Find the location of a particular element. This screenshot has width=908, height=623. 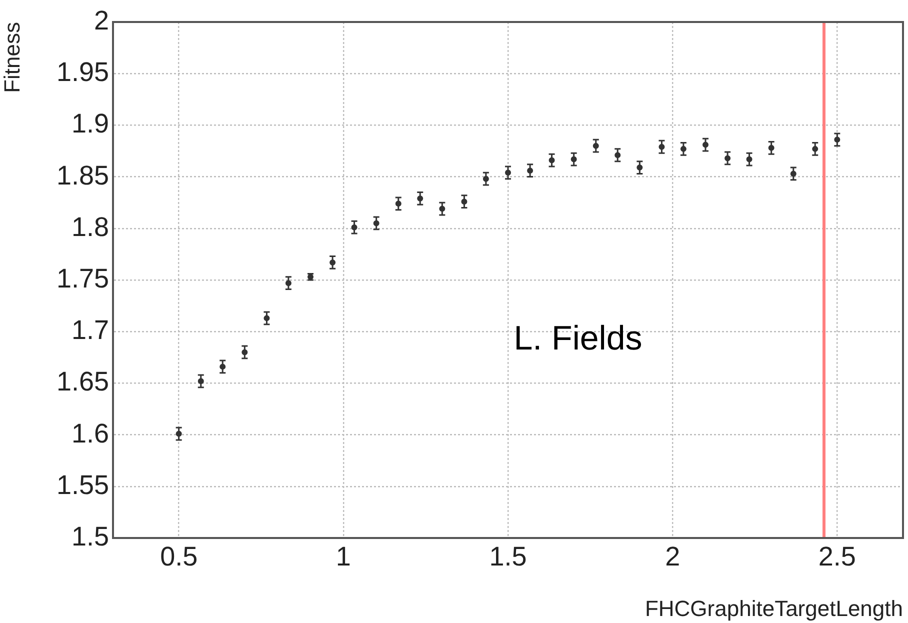

x-tick-label: 2.5 is located at coordinates (837, 557).